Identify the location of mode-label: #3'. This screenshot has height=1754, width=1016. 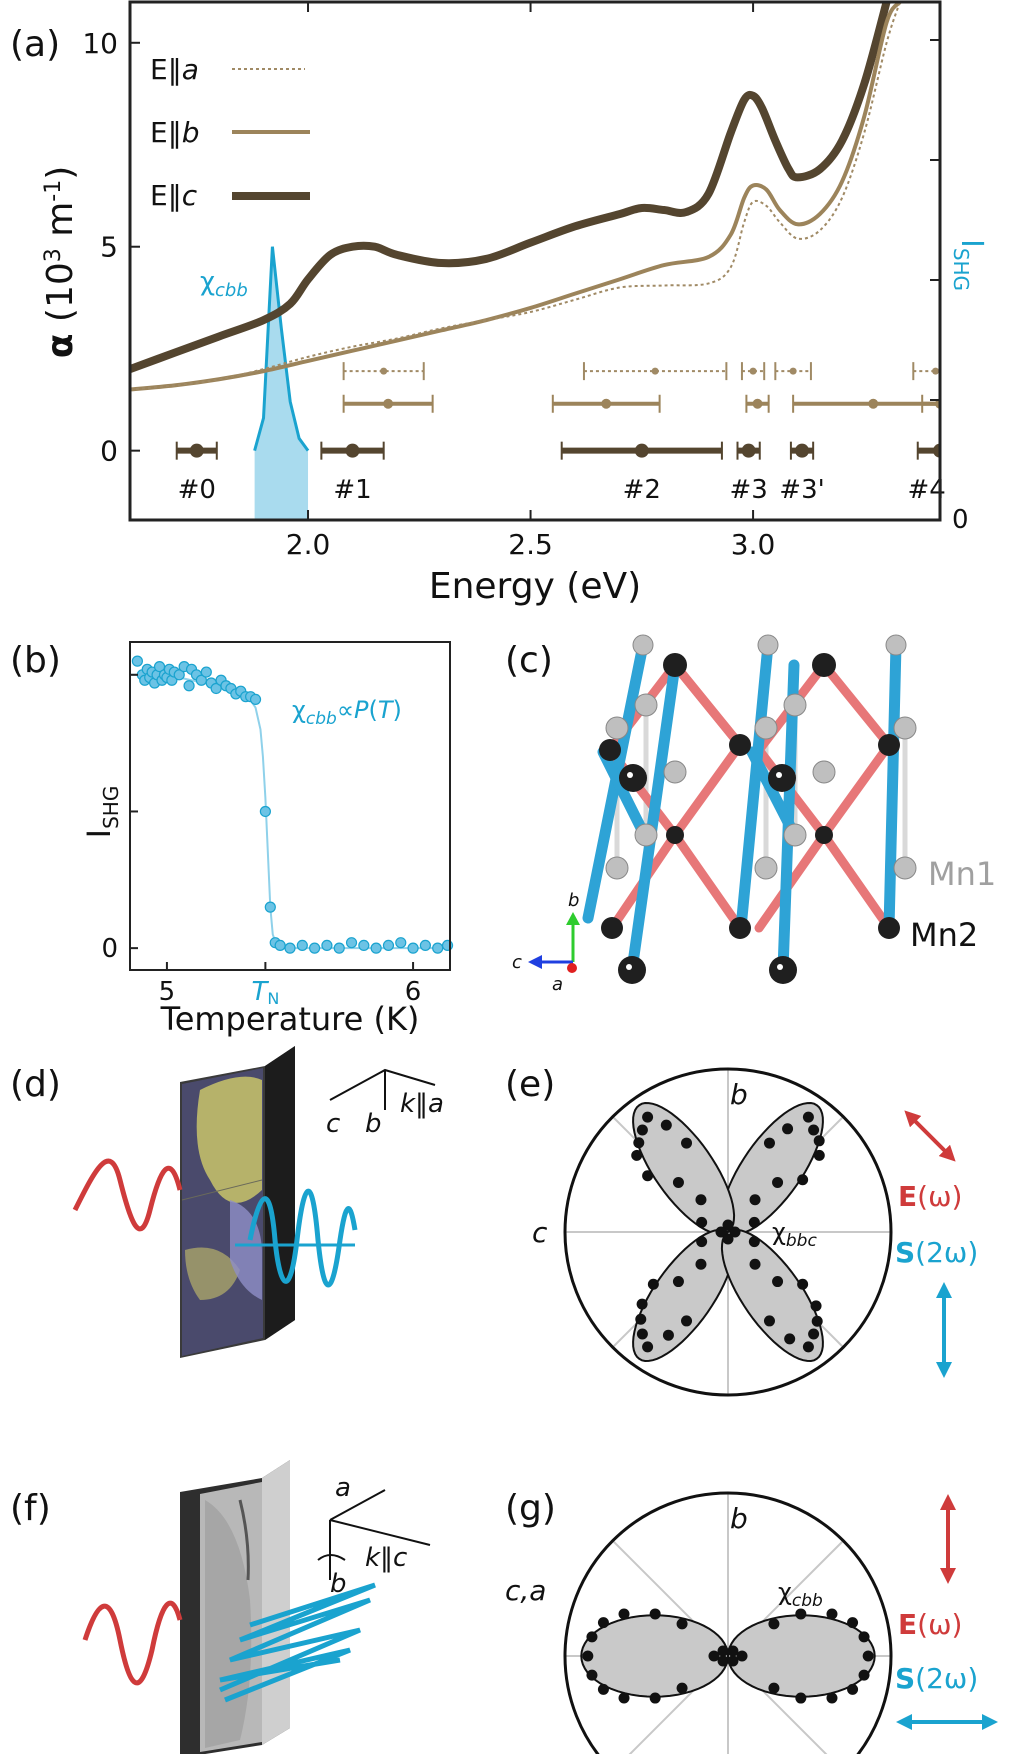
(801, 490).